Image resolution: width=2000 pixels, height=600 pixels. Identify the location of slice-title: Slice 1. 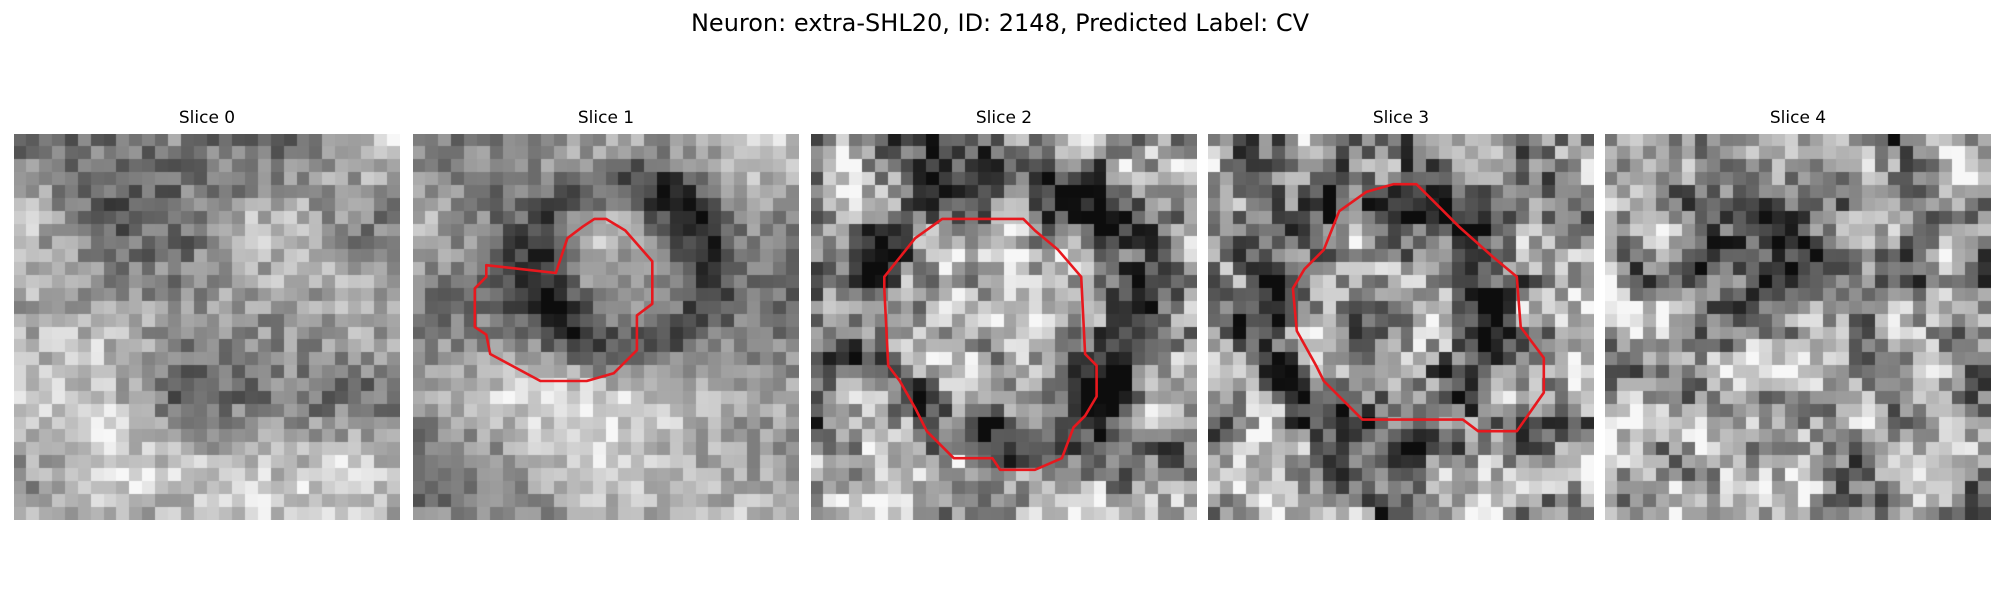
(606, 118).